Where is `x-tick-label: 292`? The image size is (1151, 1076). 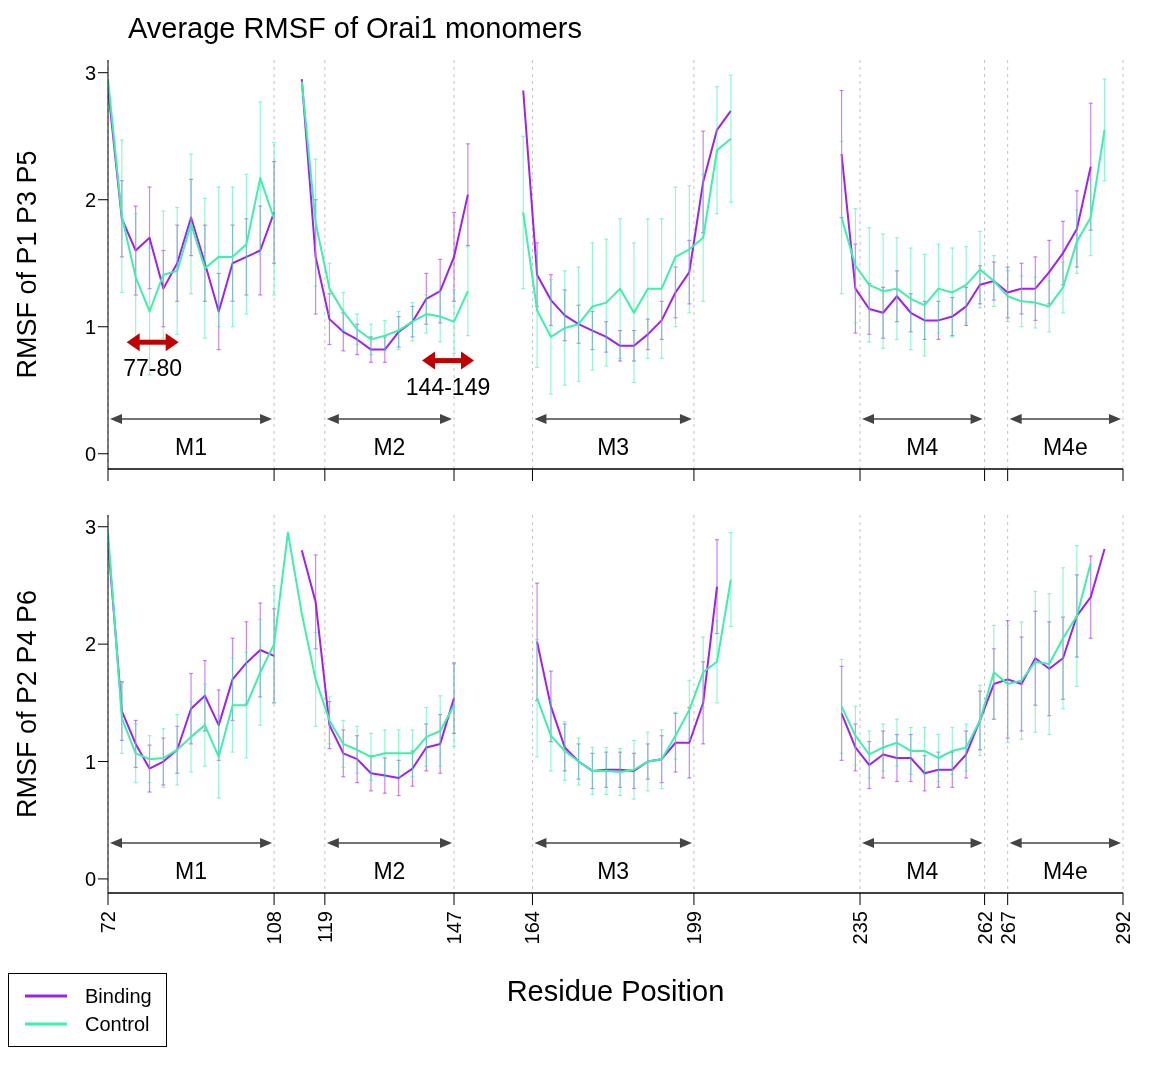
x-tick-label: 292 is located at coordinates (1123, 928).